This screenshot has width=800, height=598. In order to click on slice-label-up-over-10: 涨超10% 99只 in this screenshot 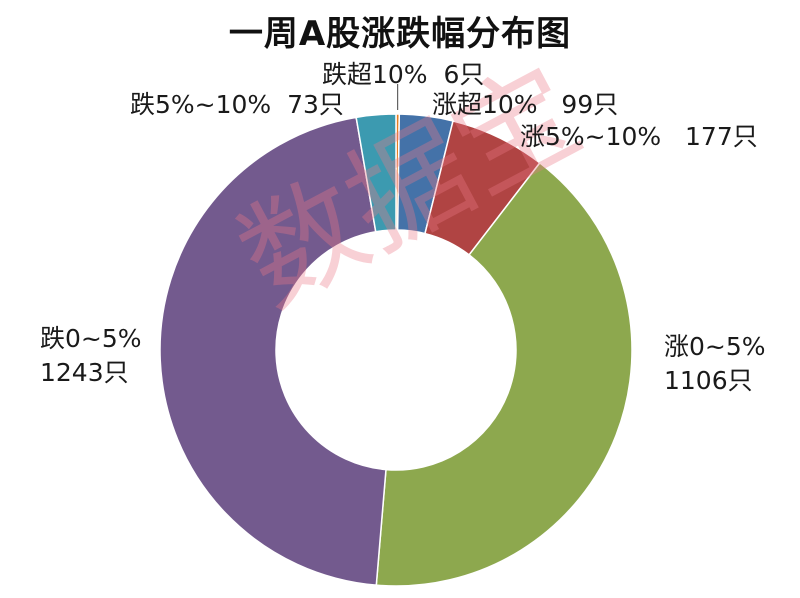, I will do `click(525, 104)`.